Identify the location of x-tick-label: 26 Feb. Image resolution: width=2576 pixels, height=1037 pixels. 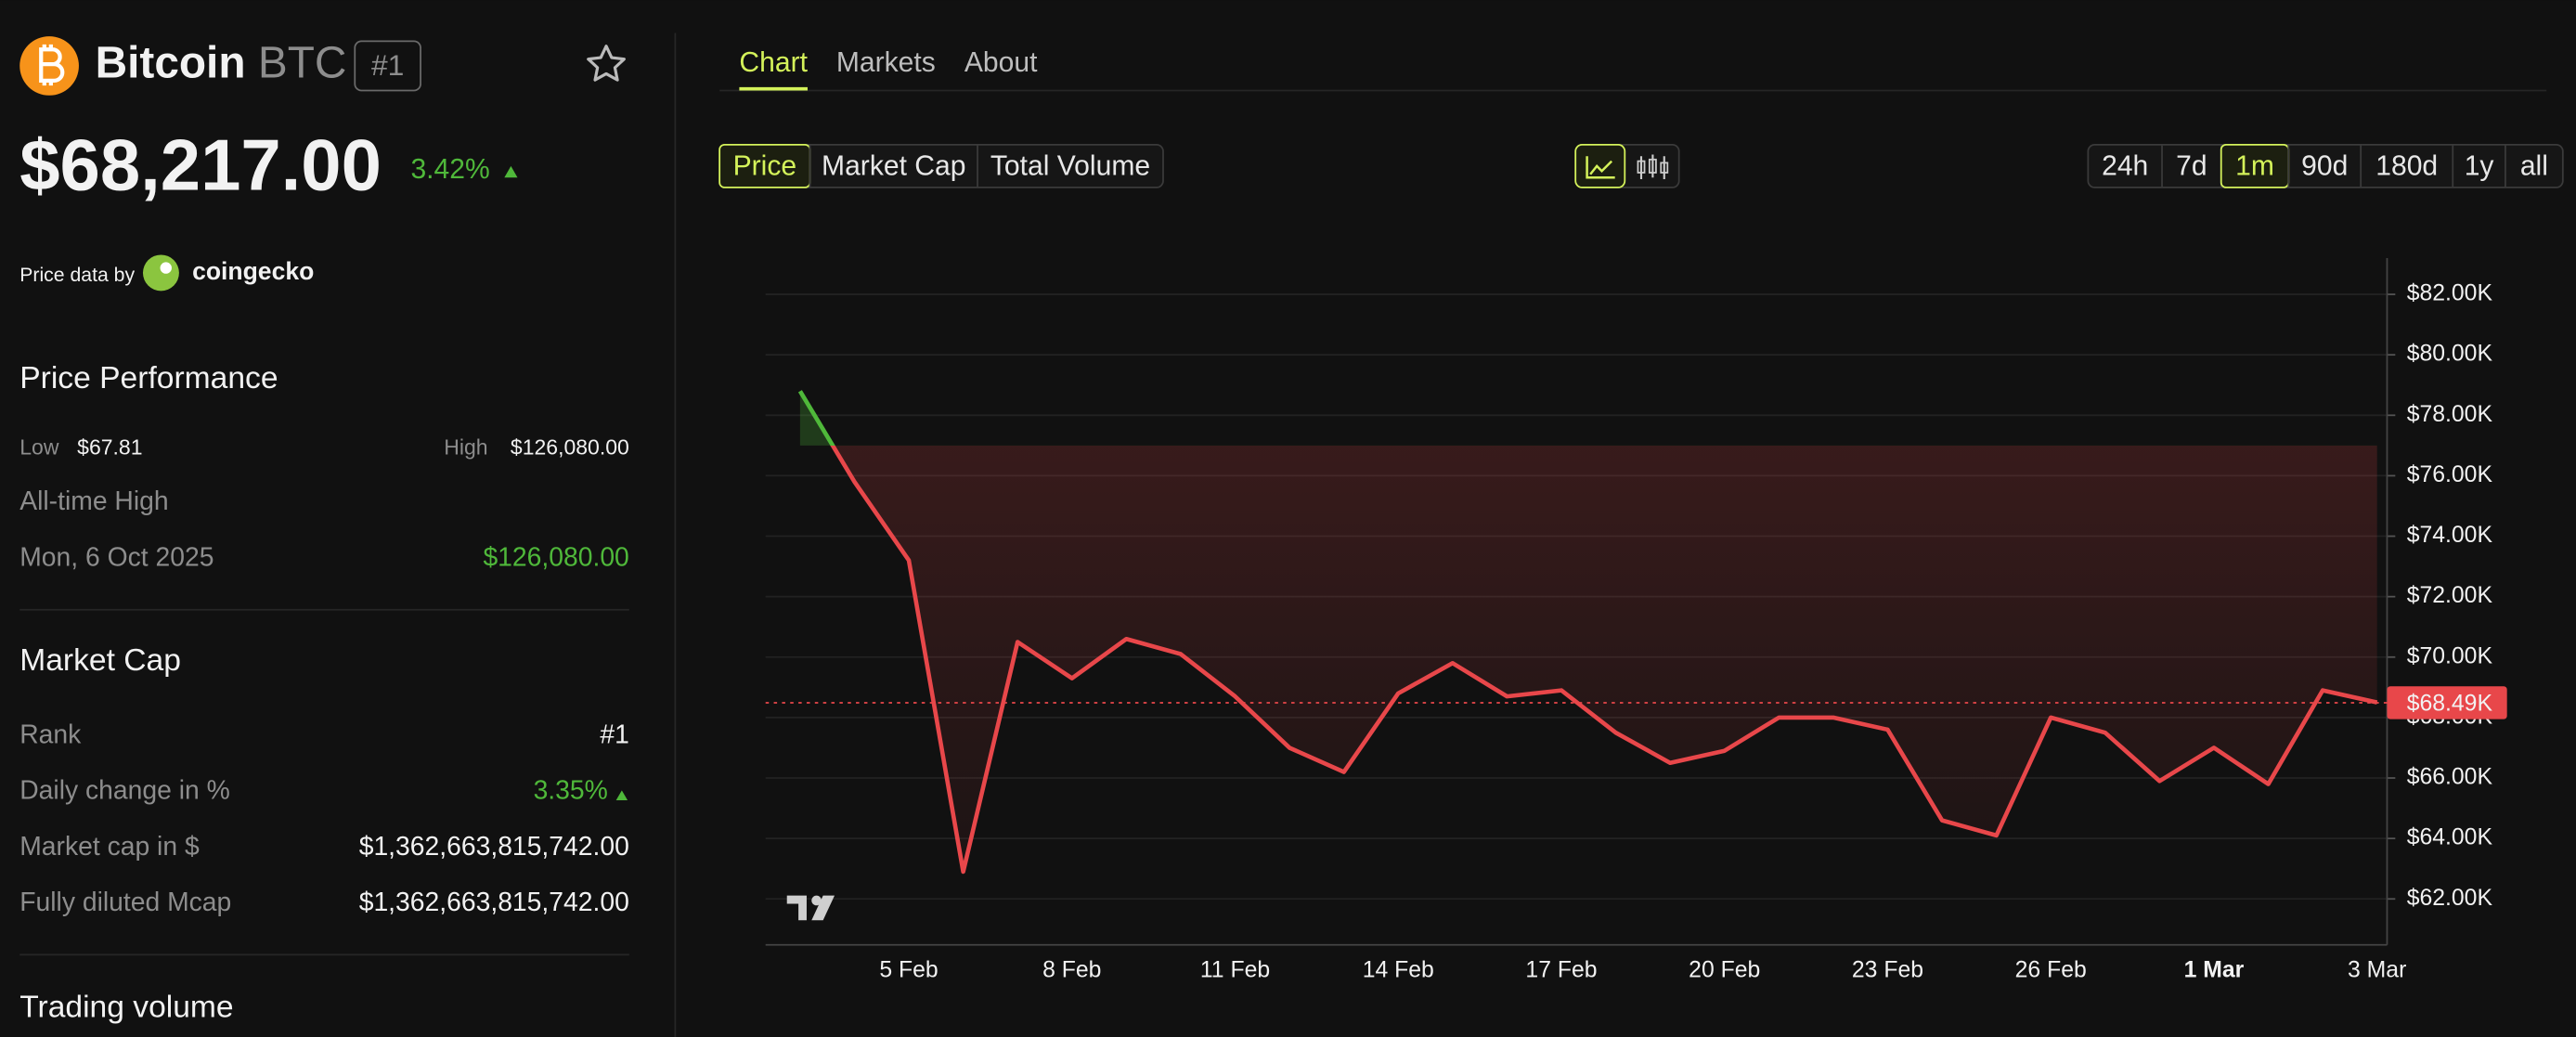
(2051, 970).